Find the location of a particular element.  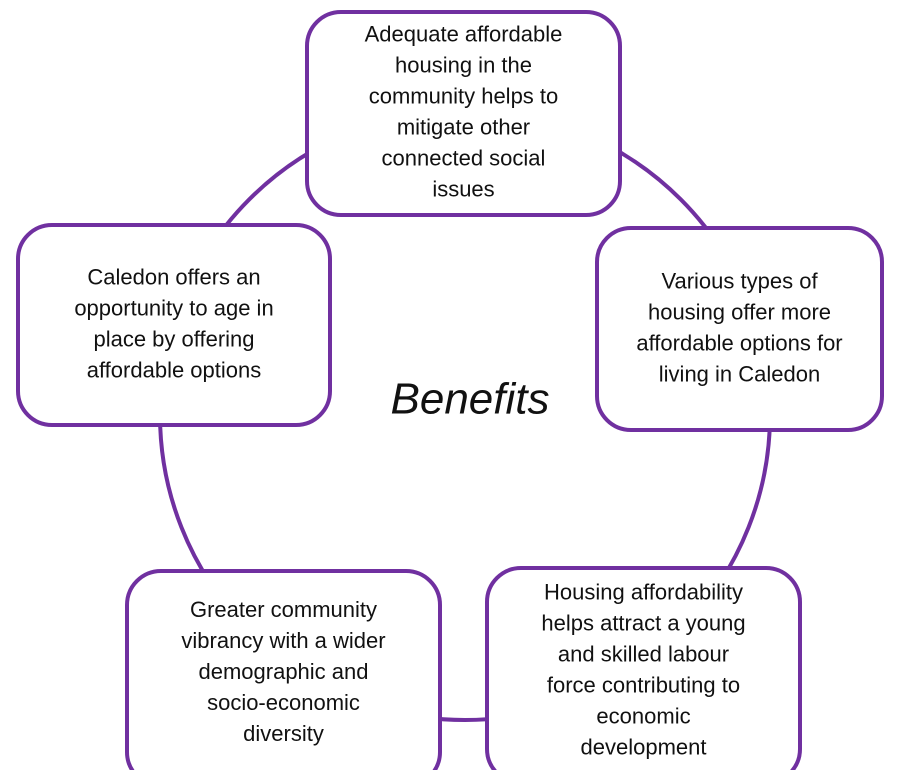

node-text: Greater community is located at coordinates (283, 609).